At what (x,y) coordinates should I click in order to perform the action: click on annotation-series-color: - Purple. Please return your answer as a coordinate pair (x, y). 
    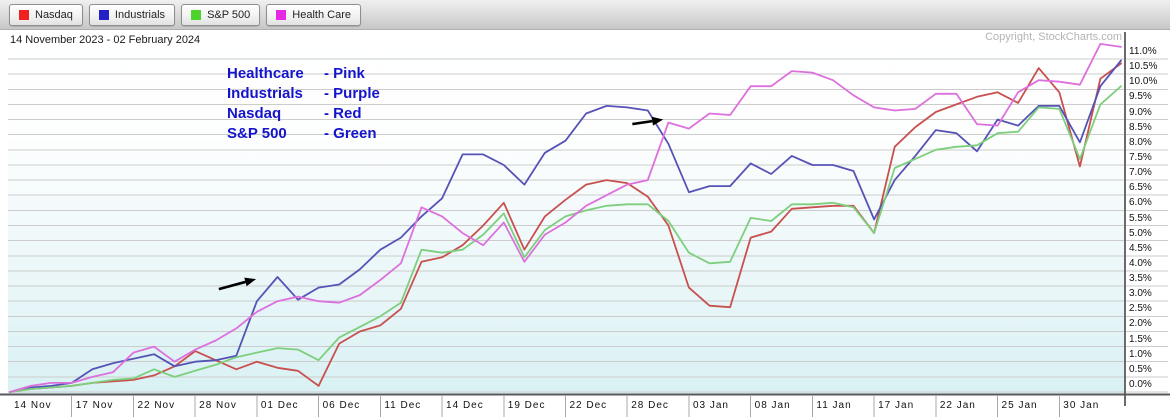
    Looking at the image, I should click on (352, 93).